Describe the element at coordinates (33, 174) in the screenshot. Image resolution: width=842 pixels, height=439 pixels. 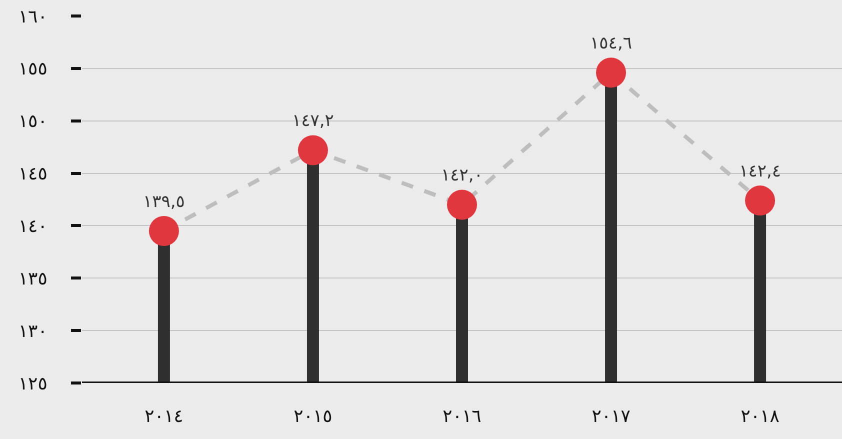
I see `y-tick-label: ١٤٥` at that location.